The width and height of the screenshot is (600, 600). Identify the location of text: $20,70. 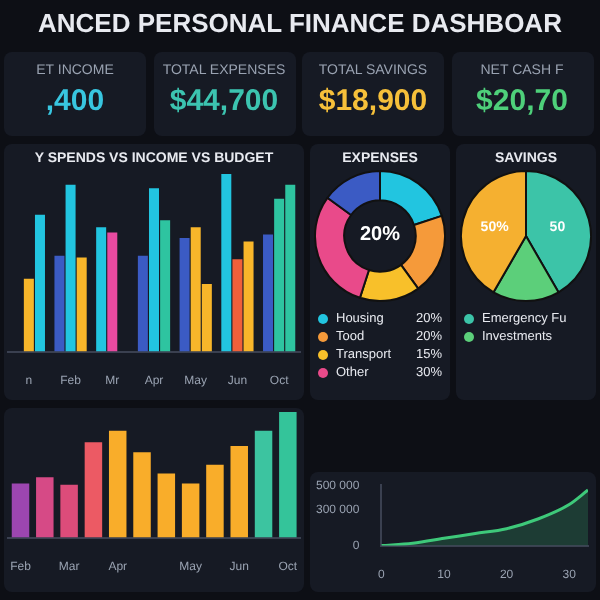
(522, 101).